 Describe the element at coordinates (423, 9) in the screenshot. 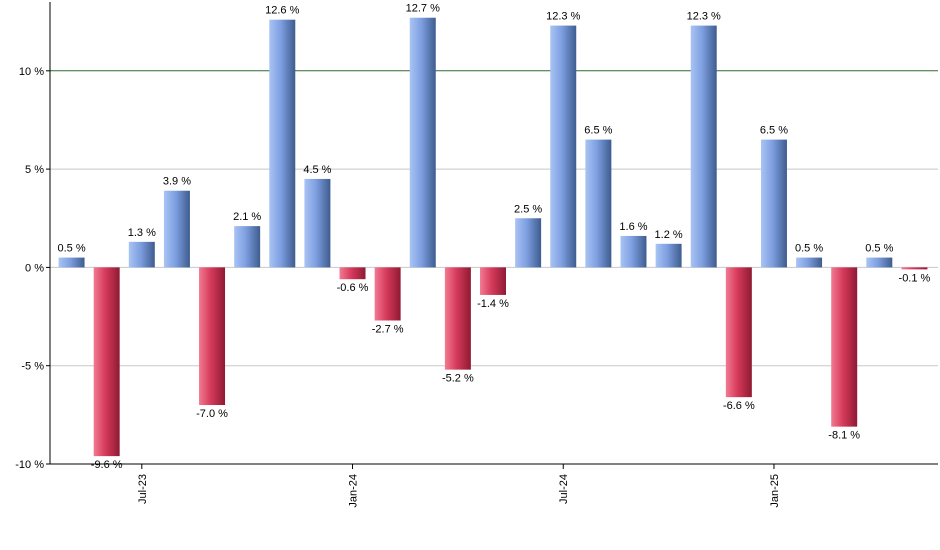

I see `bar-value-label: 12.7 %` at that location.